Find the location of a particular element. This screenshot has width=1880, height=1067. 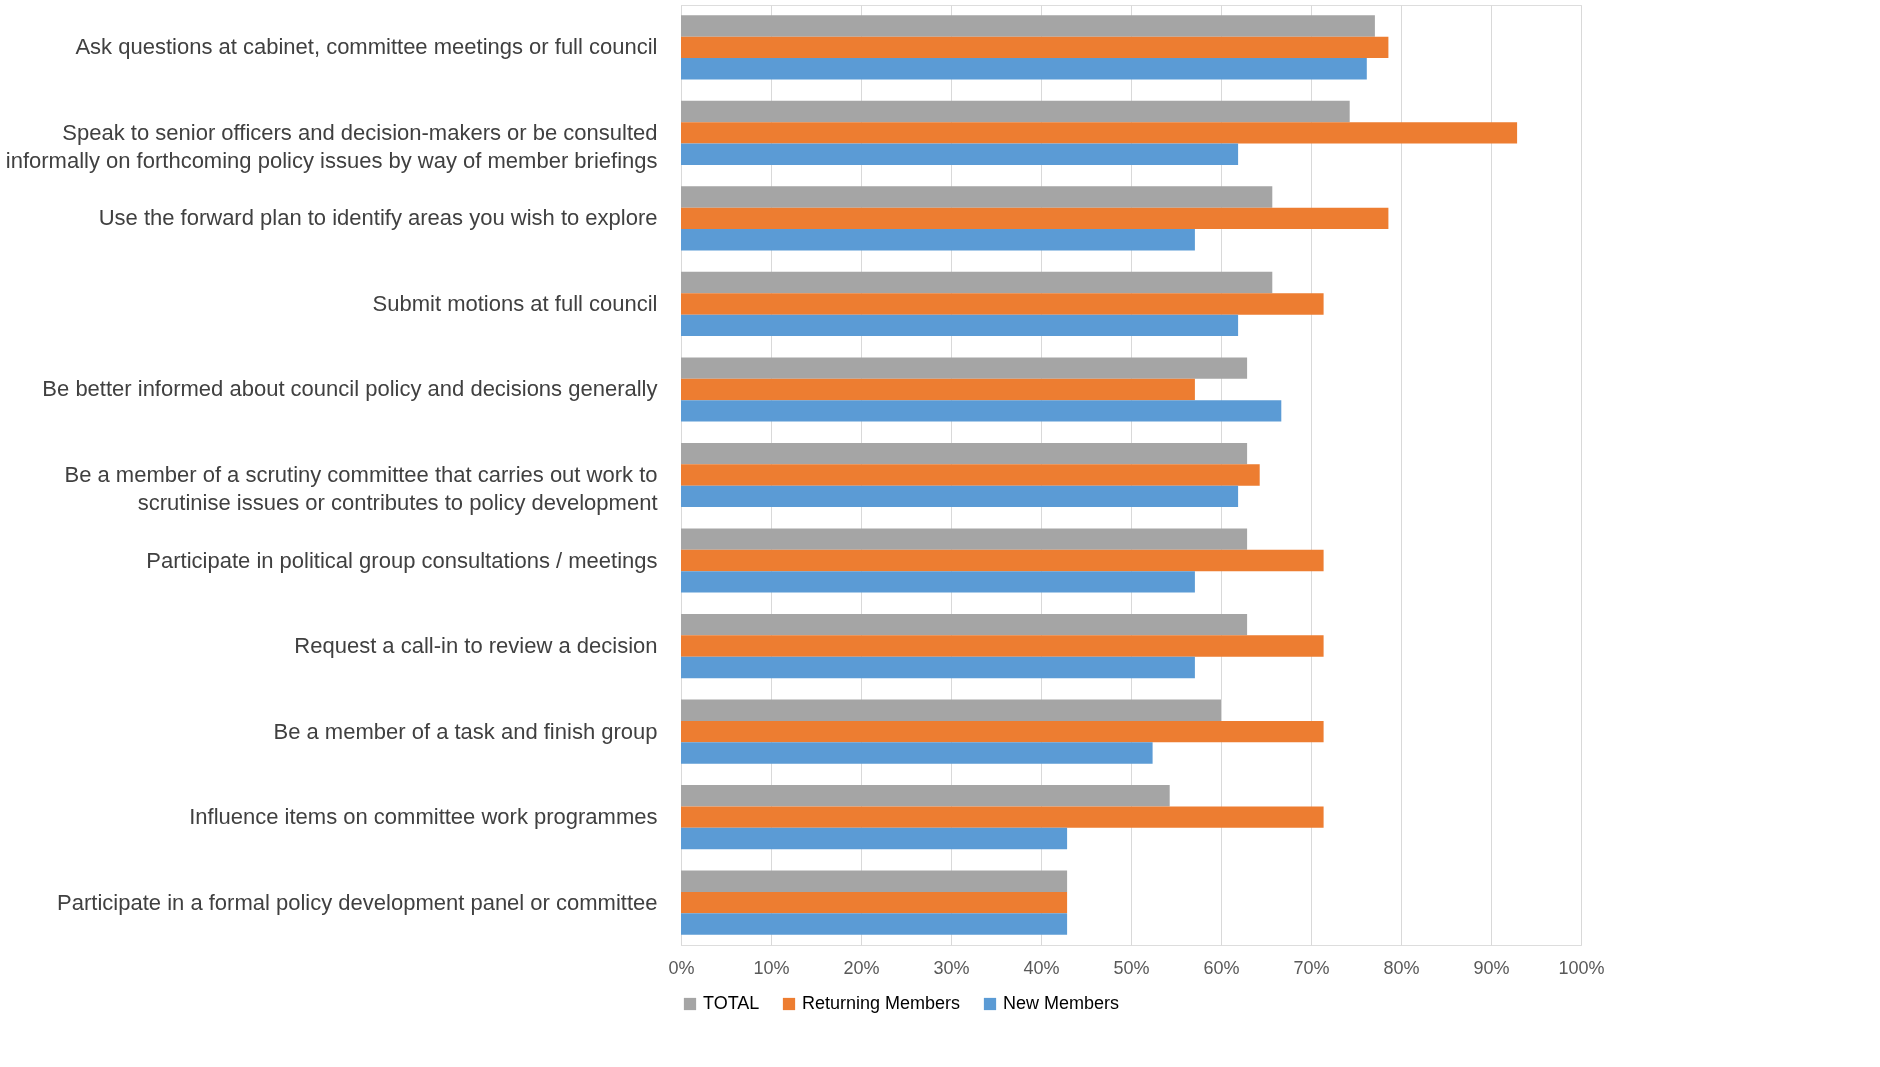

y-tick-label: Influence items on committee work programmes is located at coordinates (423, 817).